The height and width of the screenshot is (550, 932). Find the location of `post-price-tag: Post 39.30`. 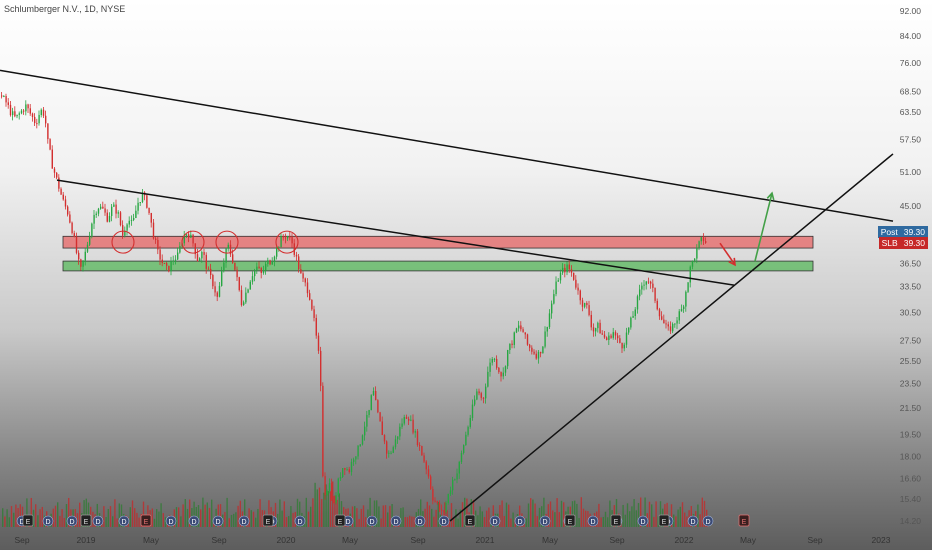

post-price-tag: Post 39.30 is located at coordinates (902, 232).